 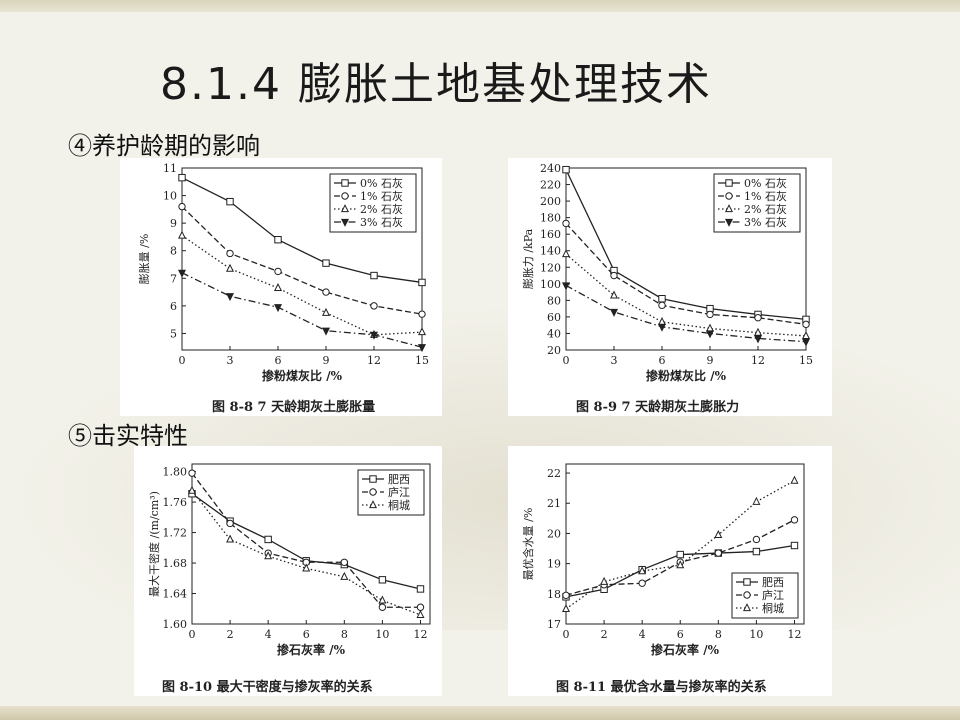 I want to click on y-tick-label: 6, so click(x=173, y=306).